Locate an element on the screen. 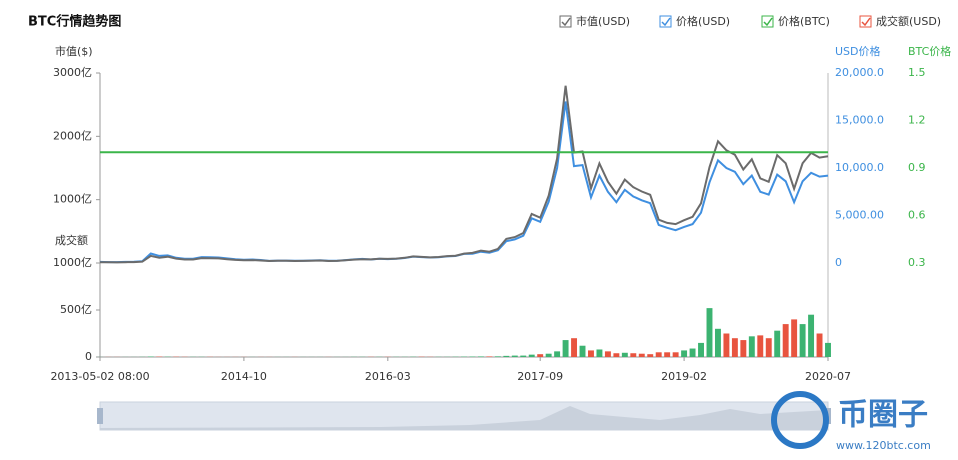 This screenshot has width=958, height=460. x-tick-label: 2014-10 is located at coordinates (244, 376).